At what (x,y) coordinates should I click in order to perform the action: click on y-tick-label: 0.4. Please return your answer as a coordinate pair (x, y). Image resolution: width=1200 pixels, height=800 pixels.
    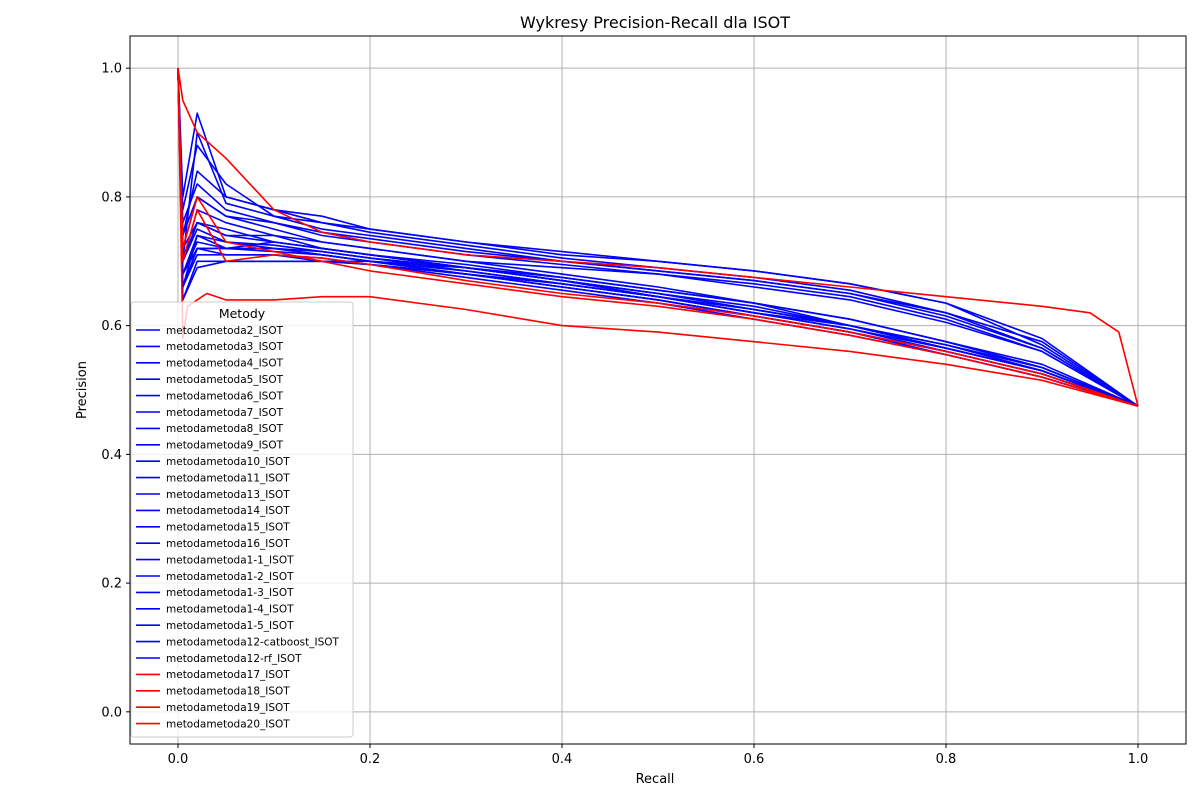
    Looking at the image, I should click on (111, 455).